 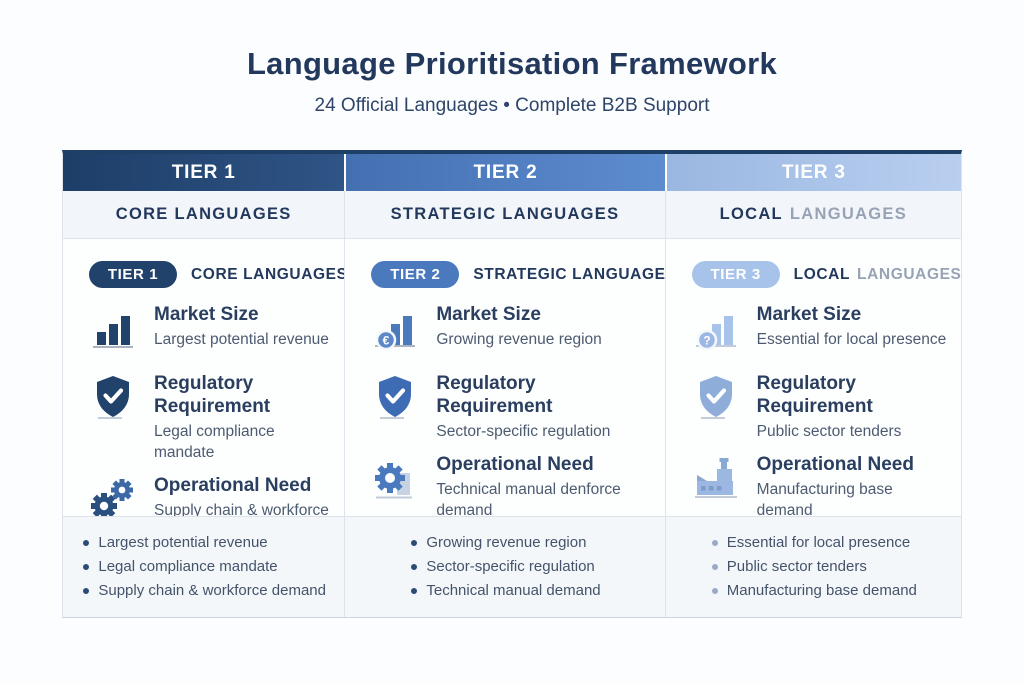 I want to click on bullet-item: Supply chain & workforce demand, so click(x=203, y=591).